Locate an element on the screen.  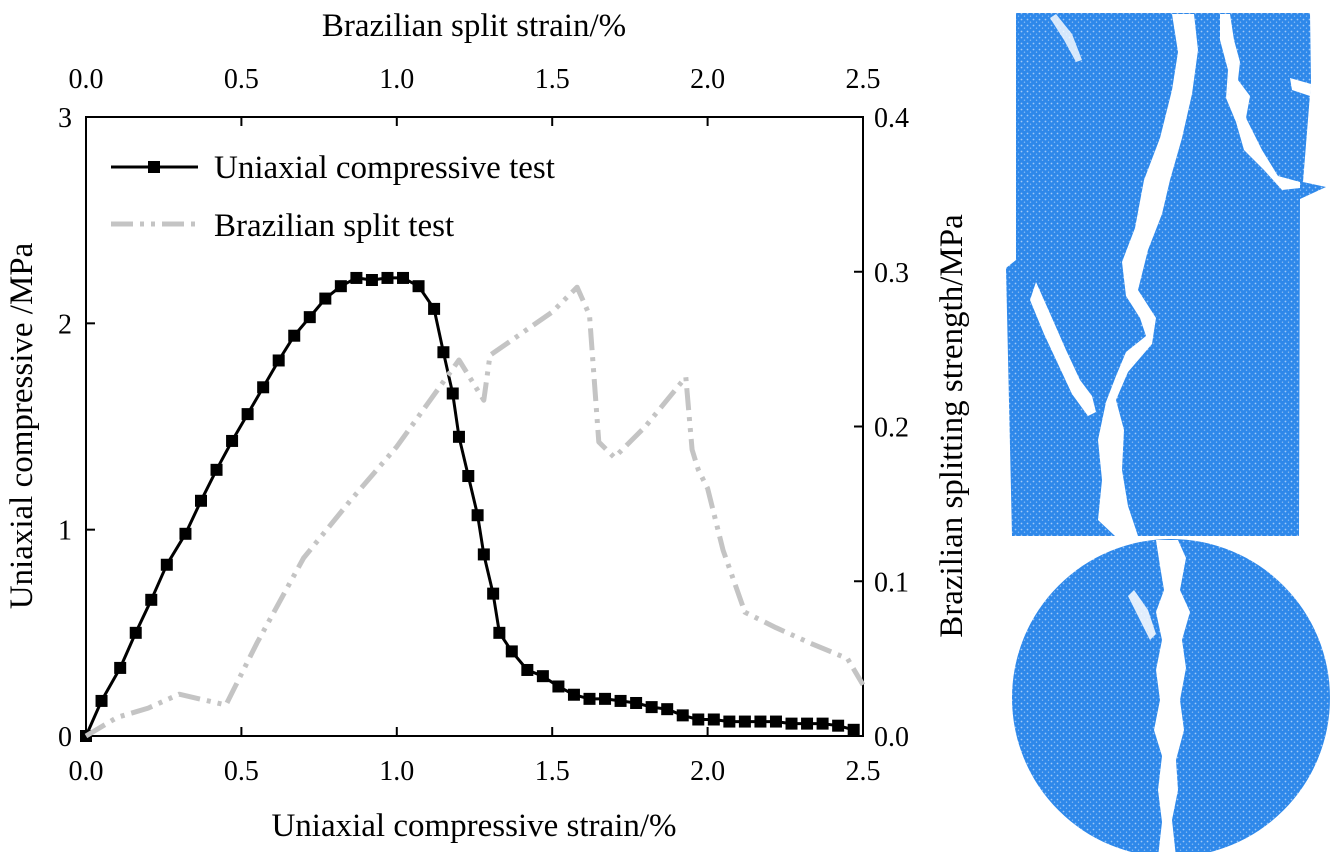
top-axis-title: Brazilian split strain/% is located at coordinates (474, 26).